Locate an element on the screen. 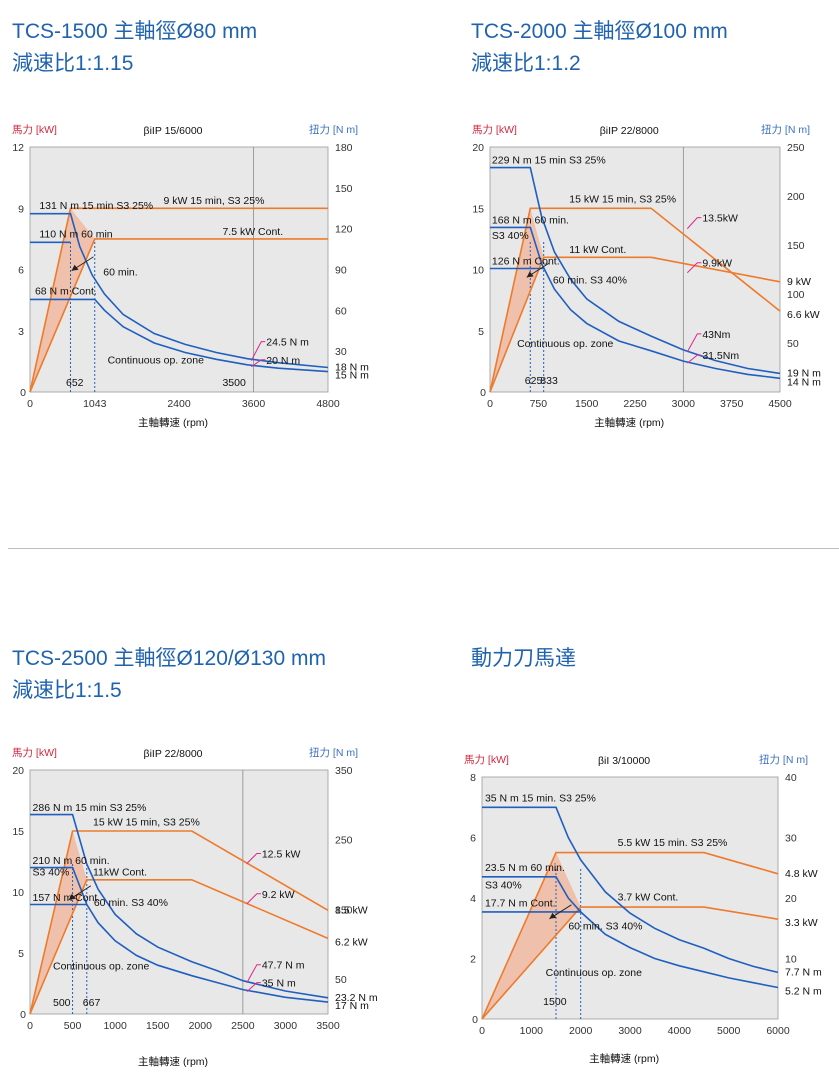  y-right-tick-label: 150 is located at coordinates (344, 189).